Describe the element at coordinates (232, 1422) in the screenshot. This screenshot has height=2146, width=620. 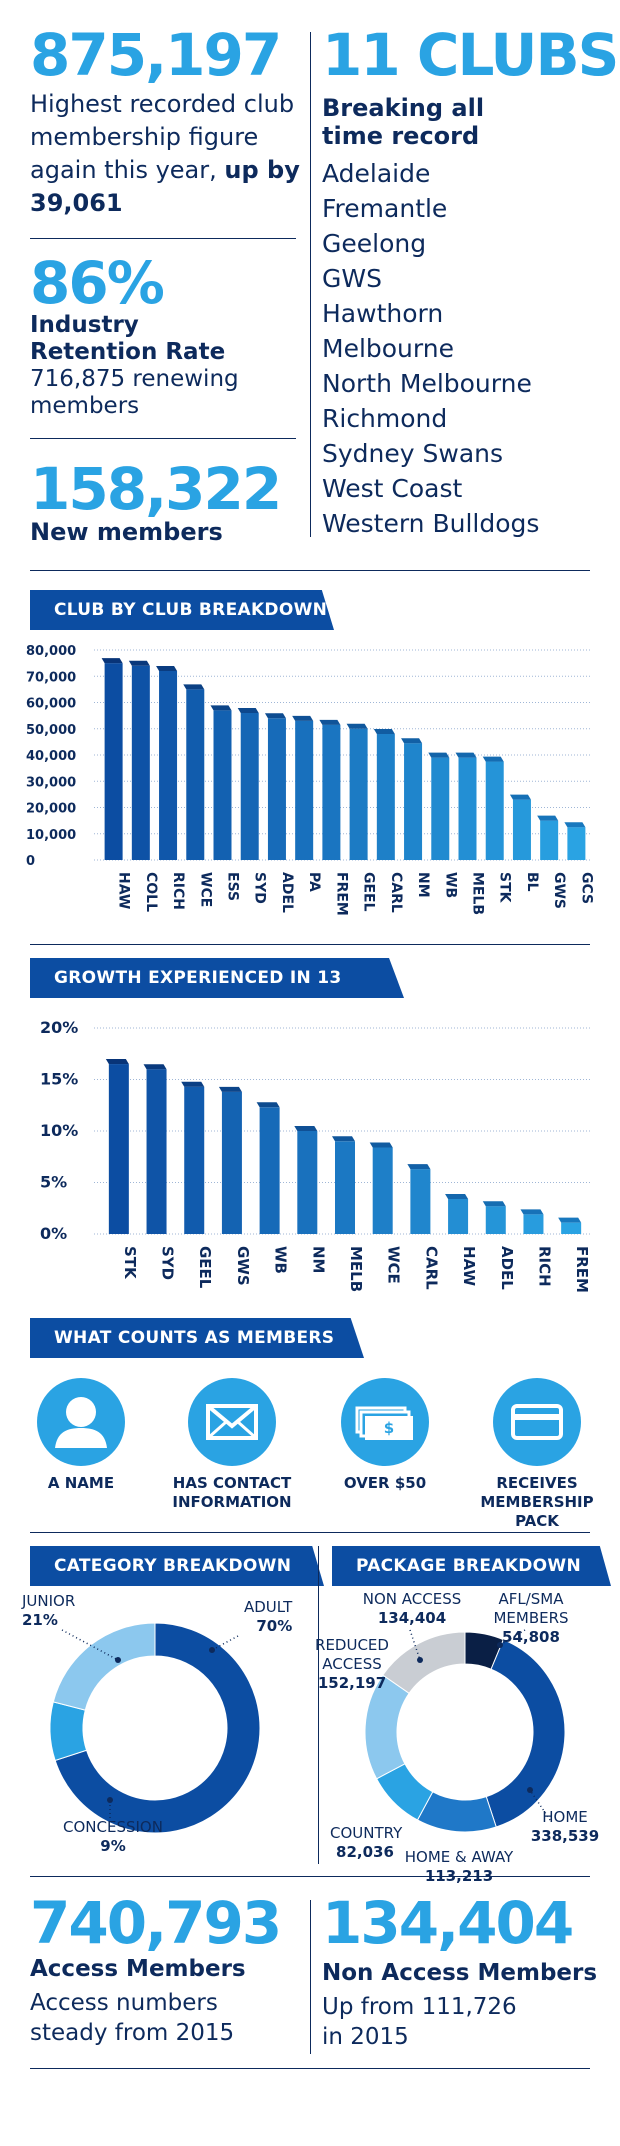
I see `envelope-icon` at that location.